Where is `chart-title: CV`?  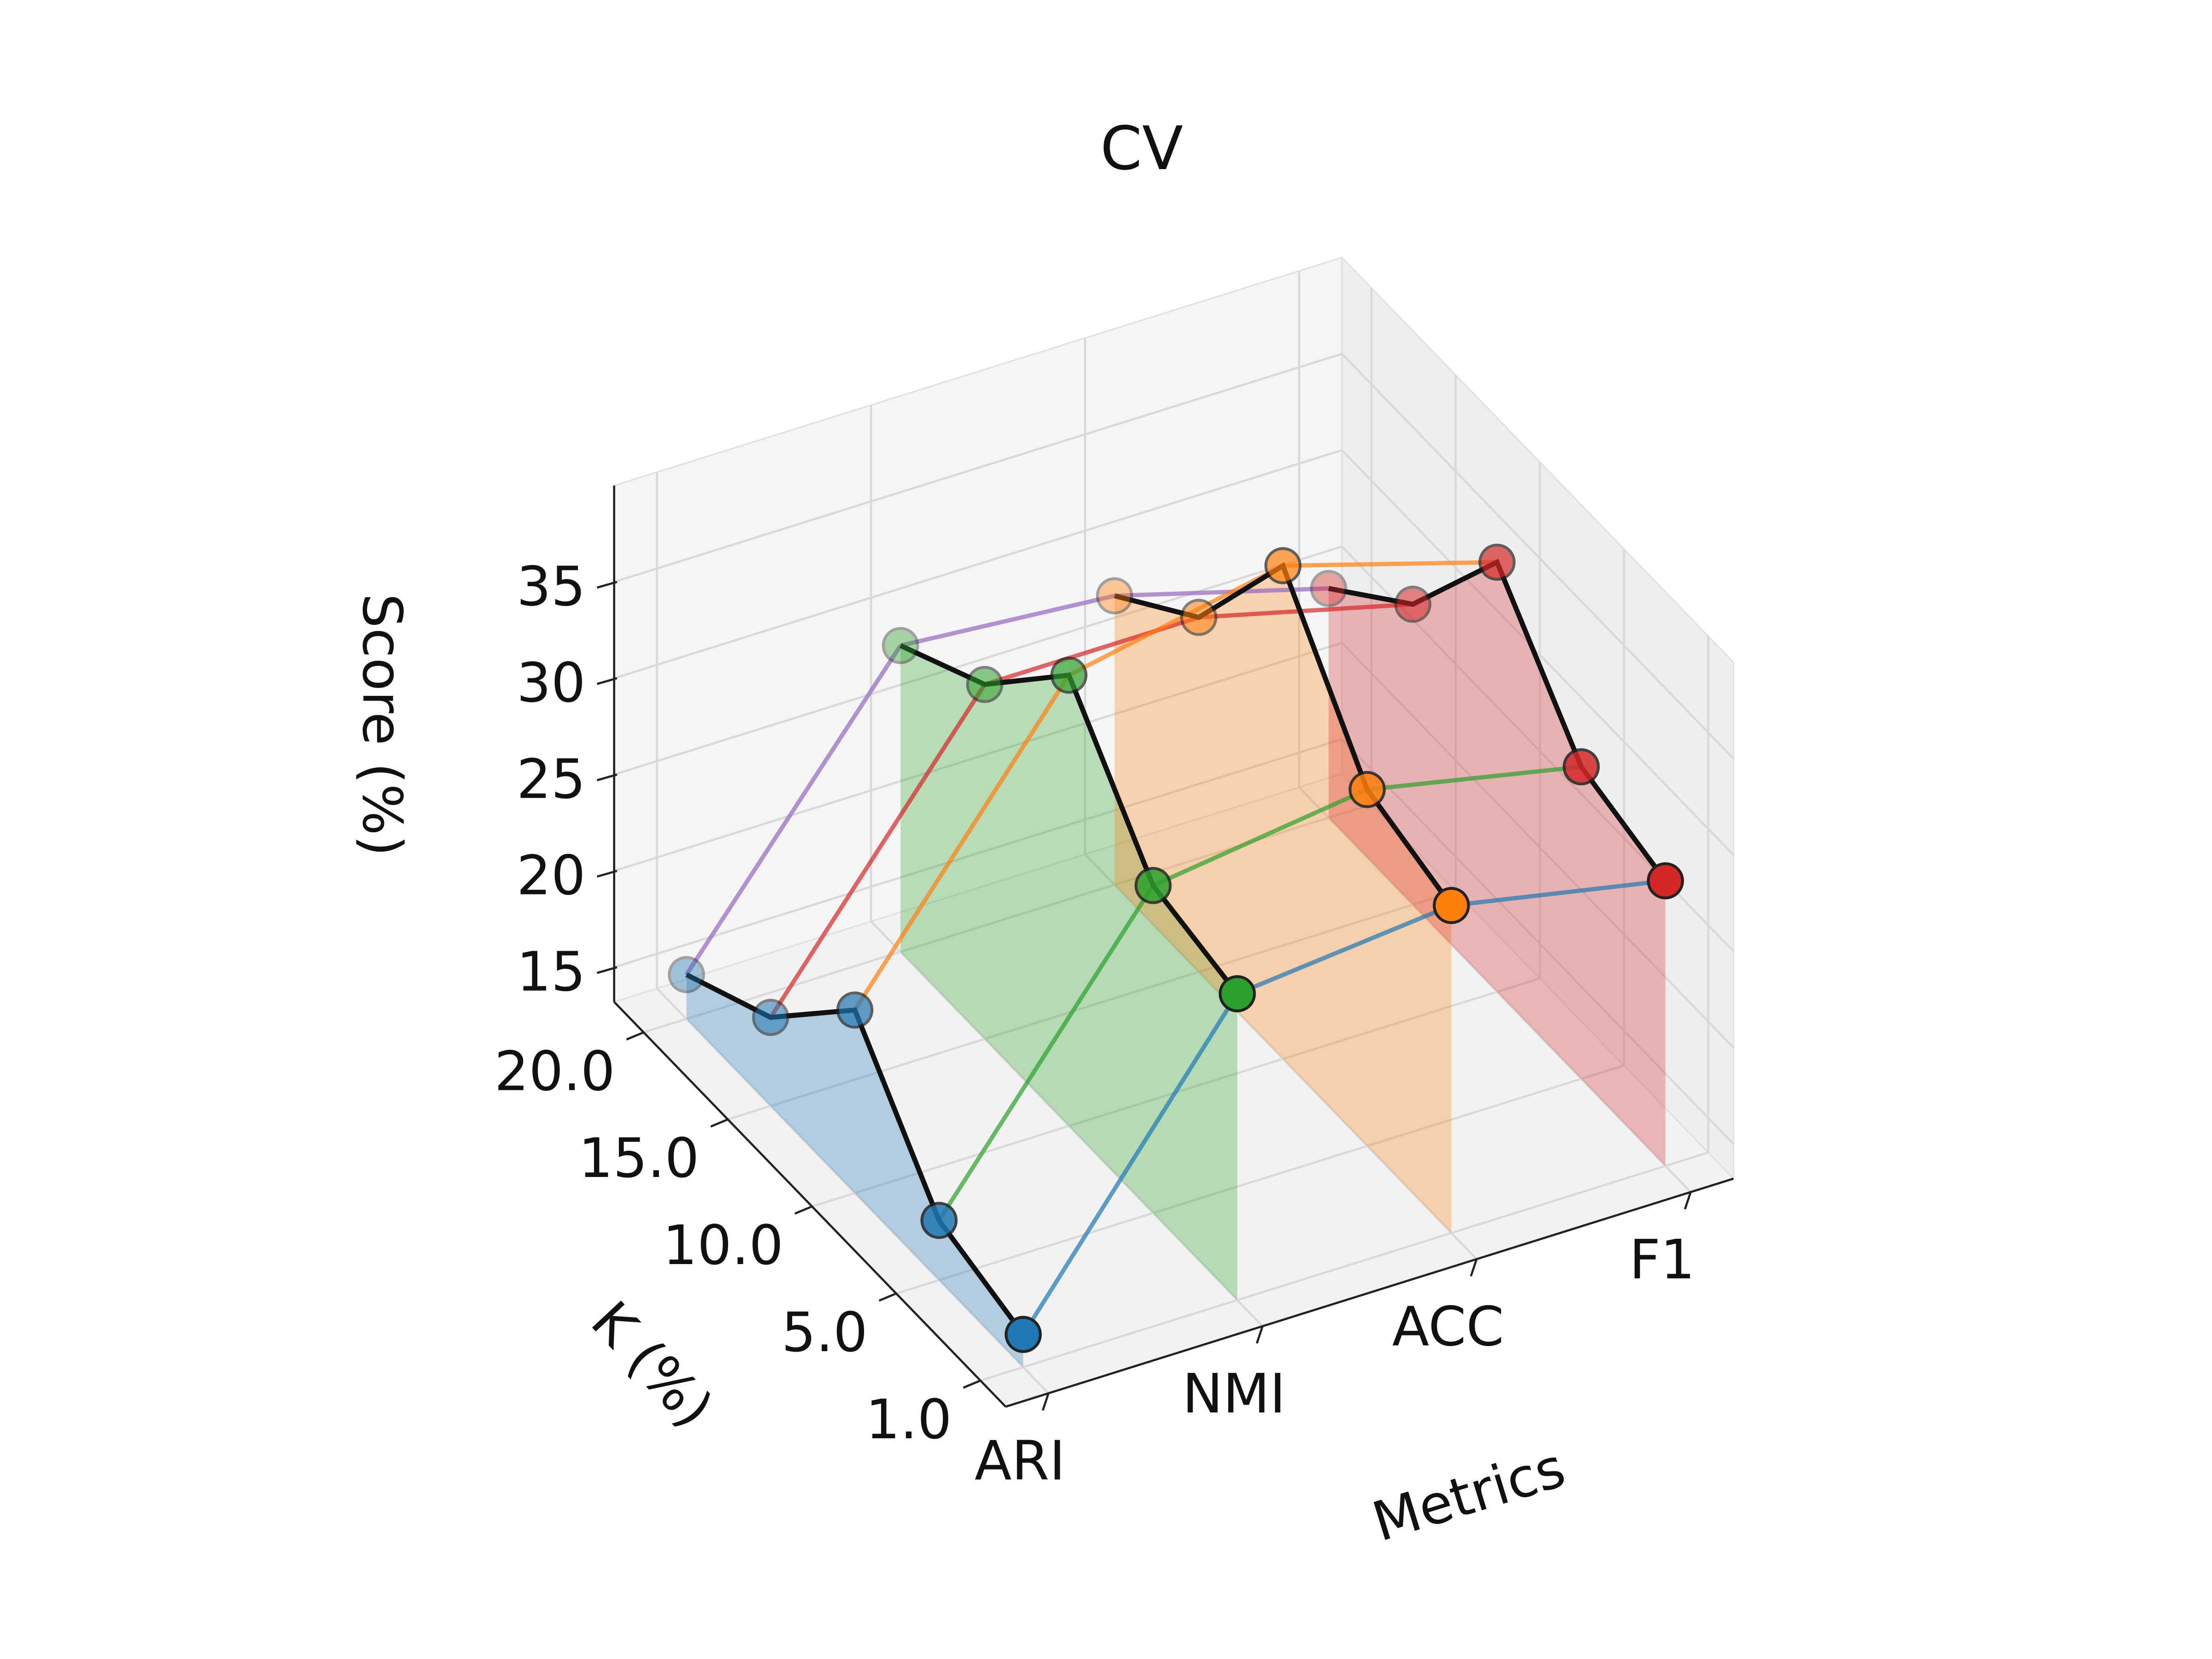
chart-title: CV is located at coordinates (1141, 148).